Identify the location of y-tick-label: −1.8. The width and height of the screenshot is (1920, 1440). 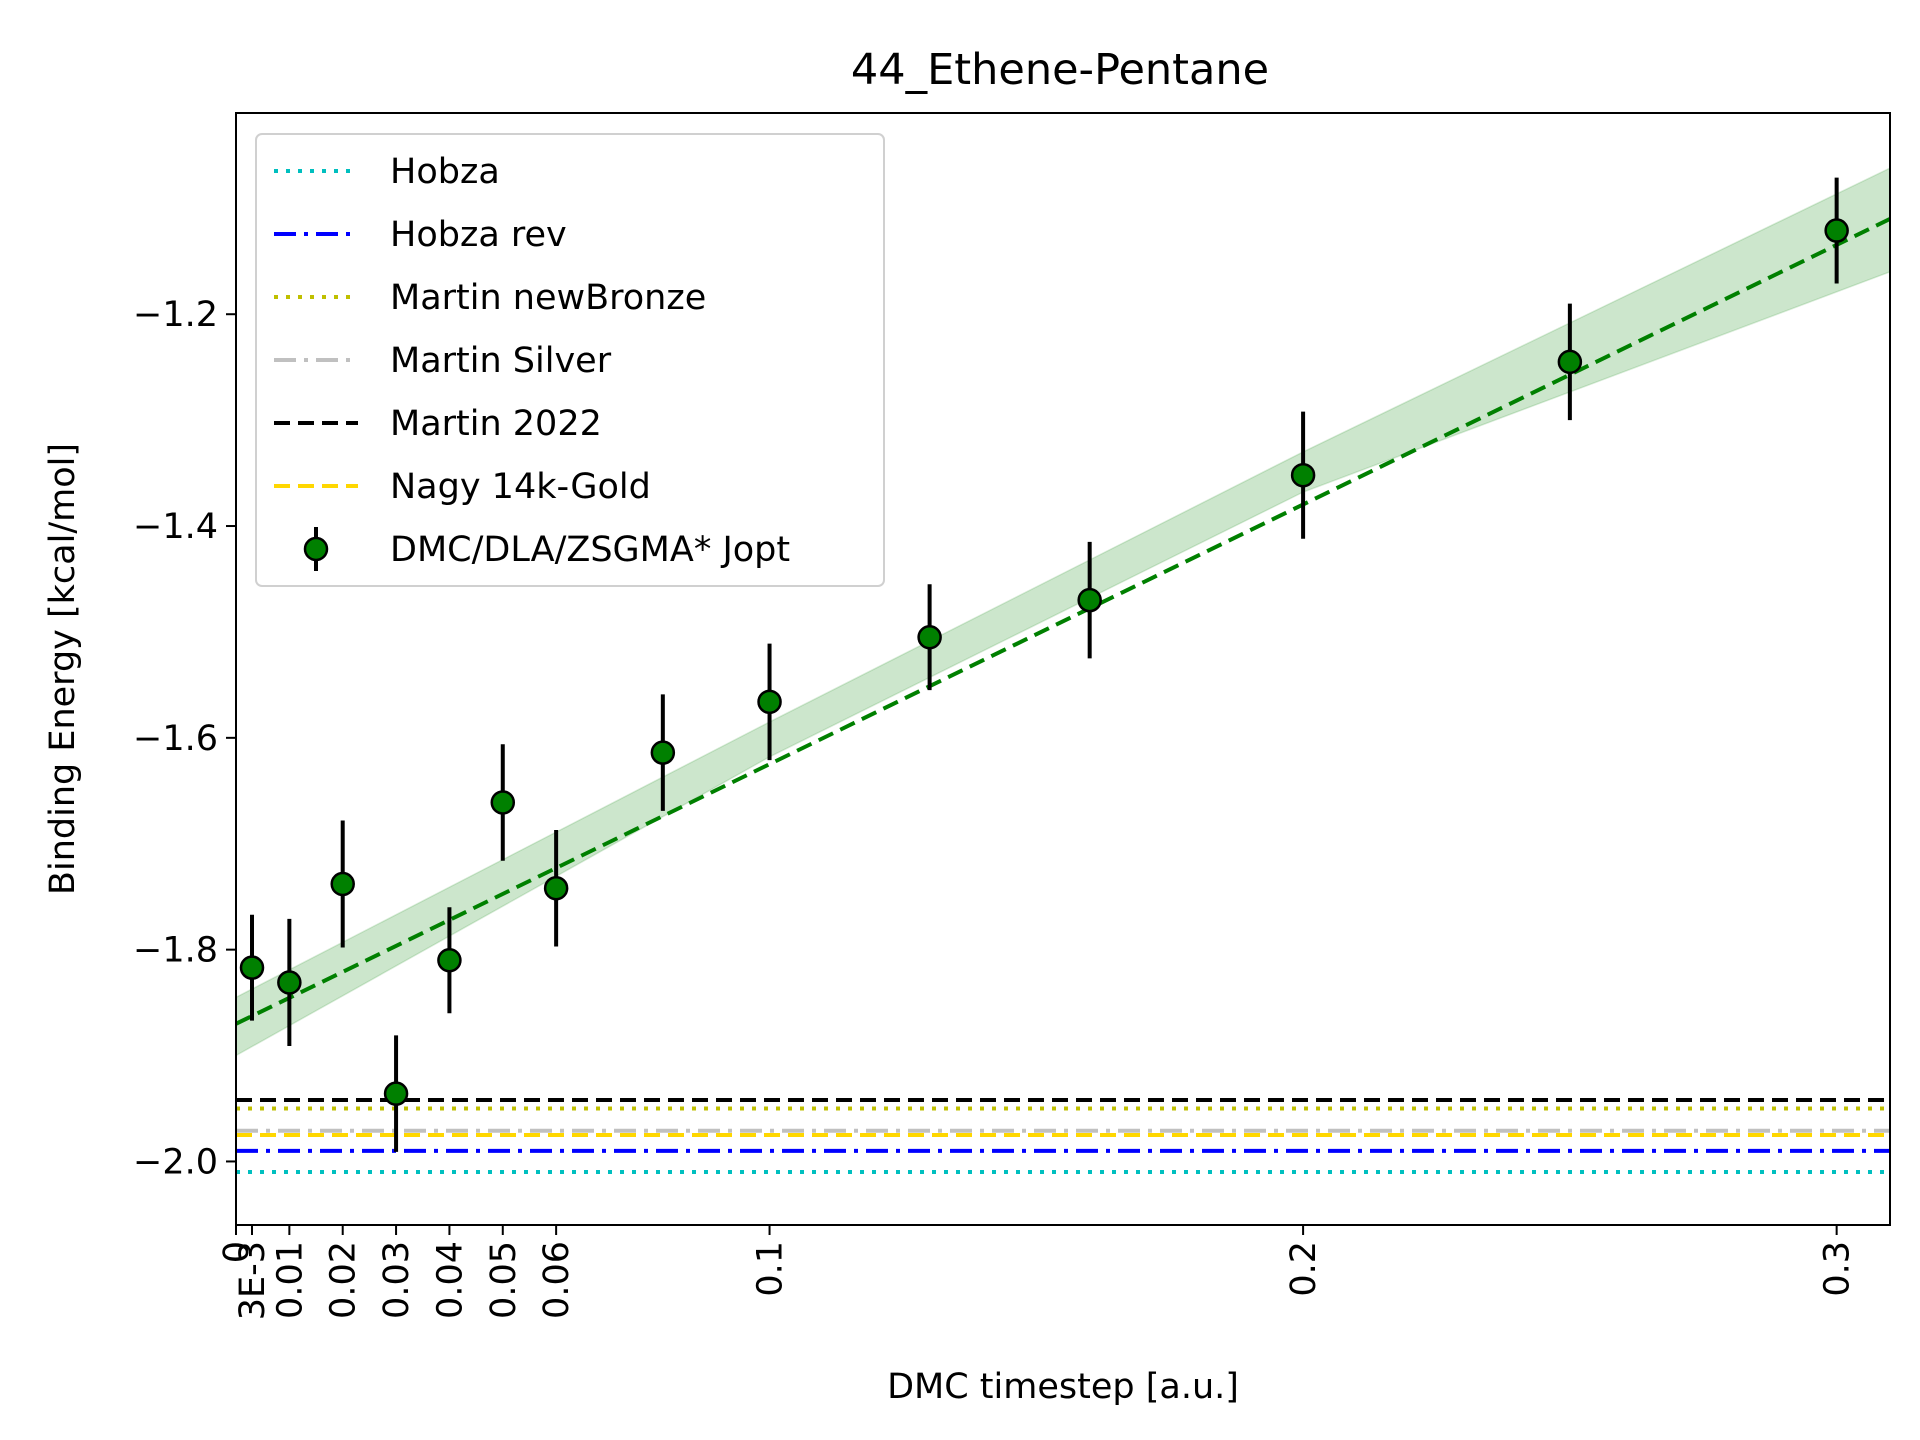
(175, 951).